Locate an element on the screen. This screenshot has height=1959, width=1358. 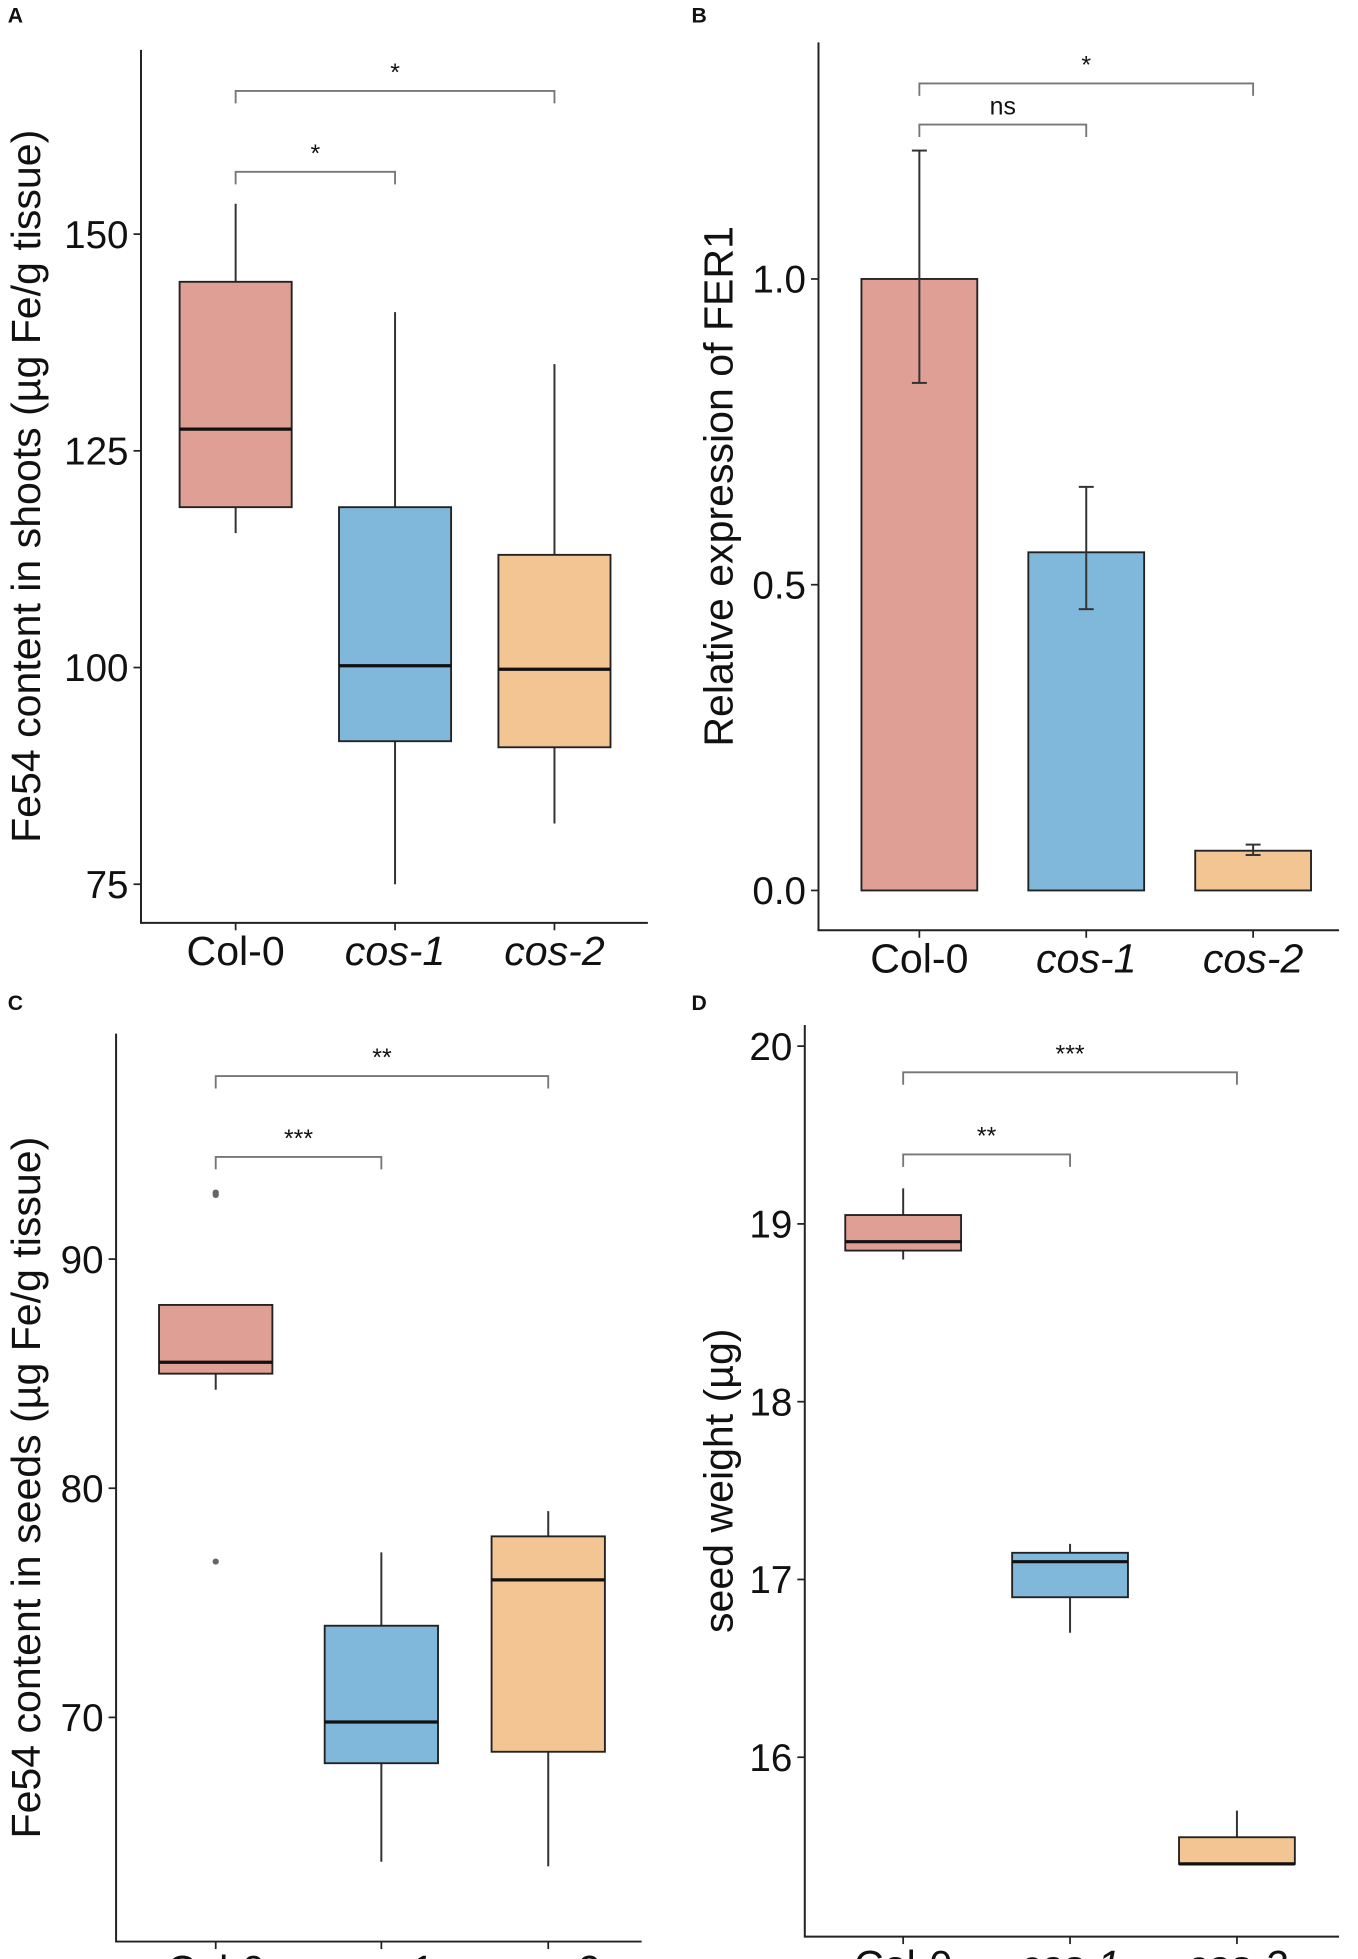
y-tick-label: 16 is located at coordinates (770, 1758).